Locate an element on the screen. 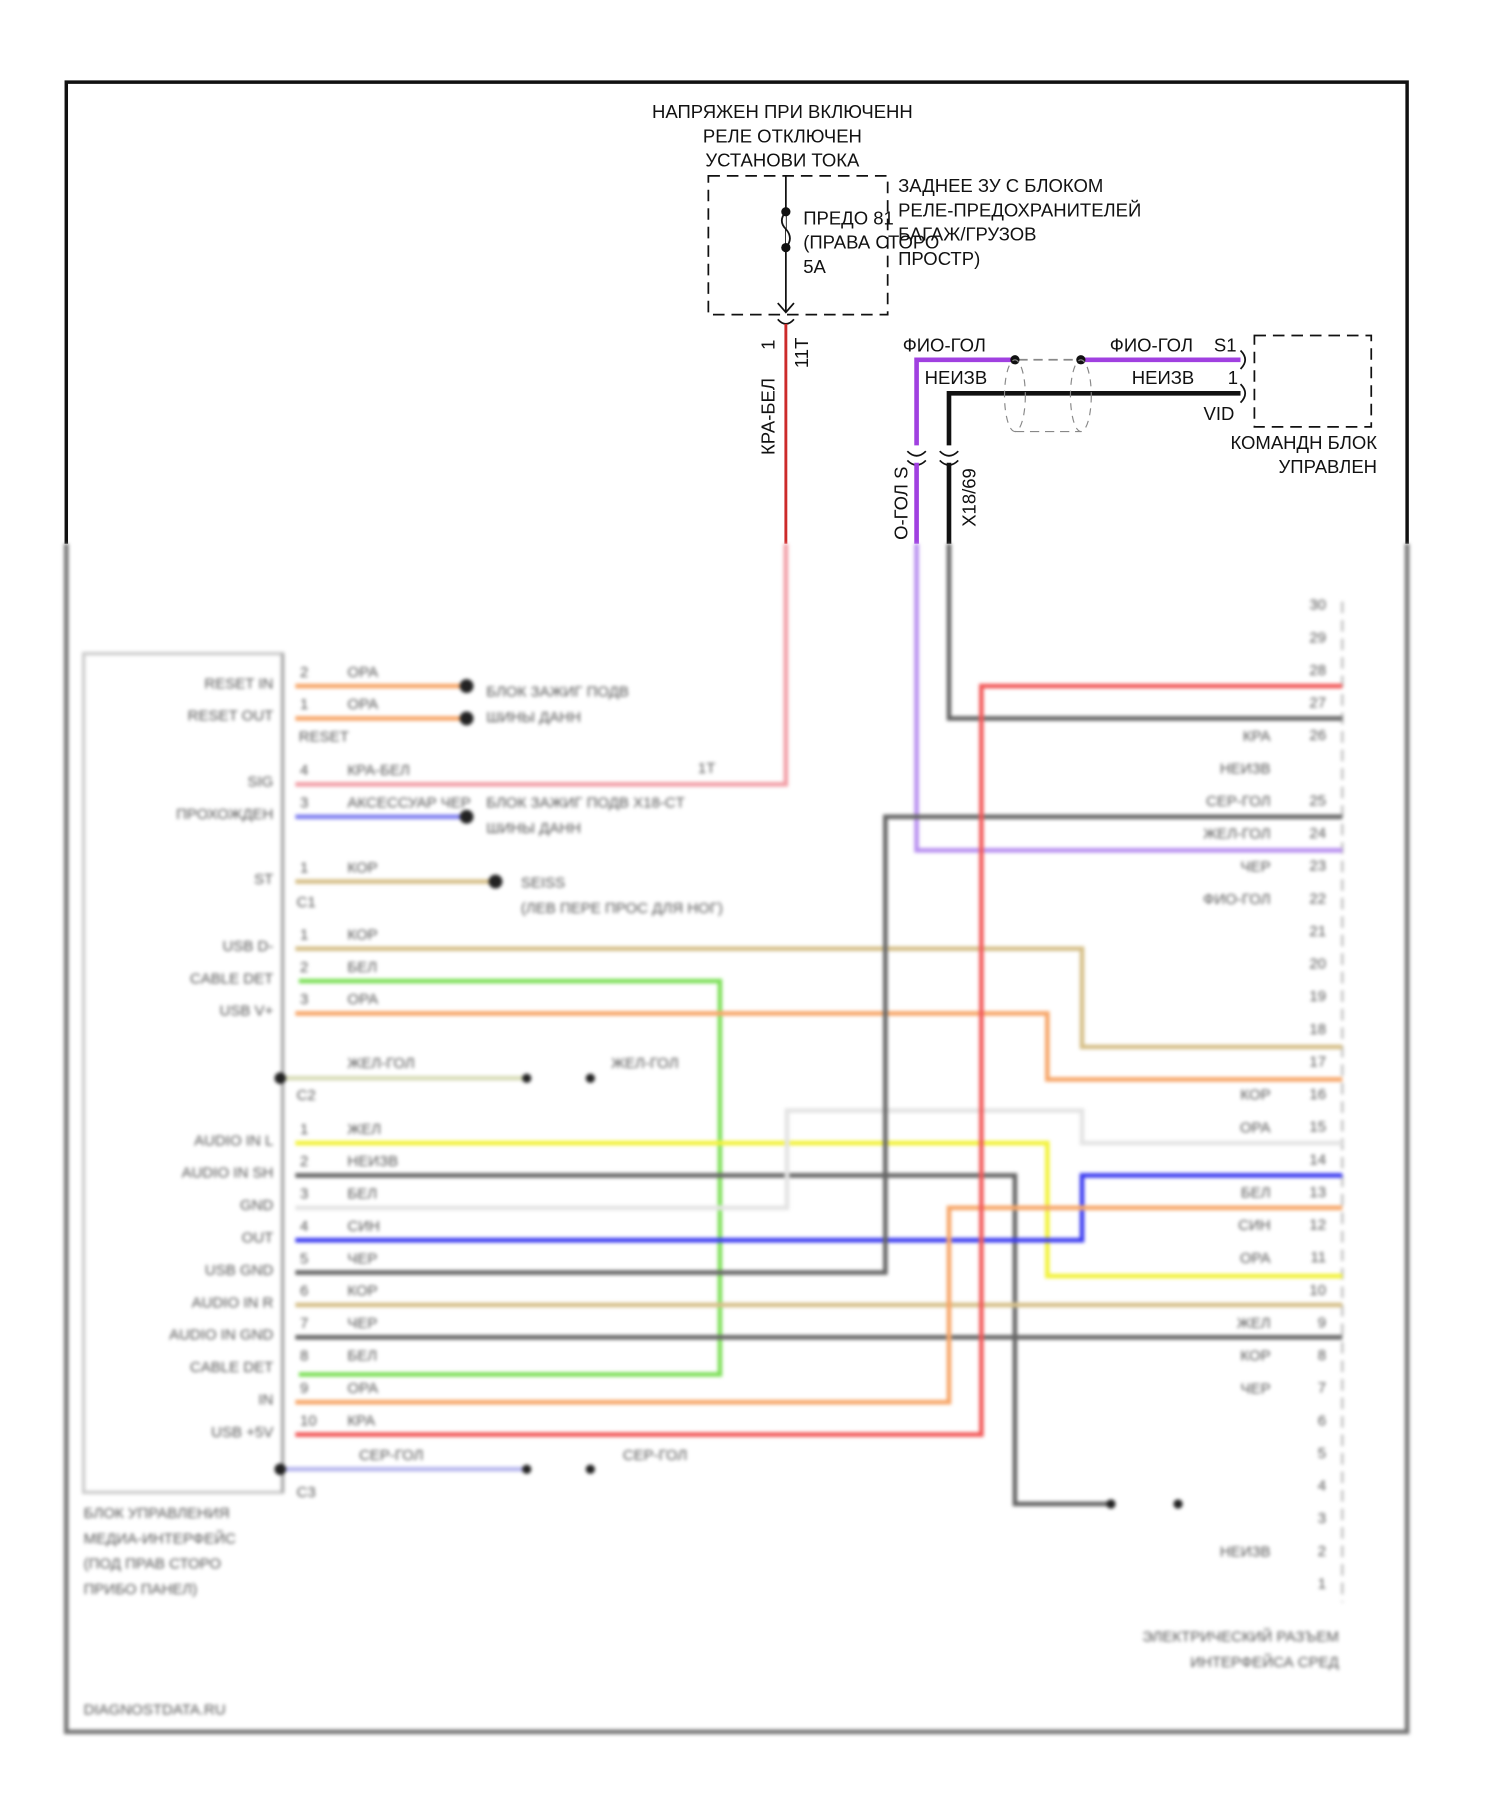  pin-number: S1 is located at coordinates (1225, 345).